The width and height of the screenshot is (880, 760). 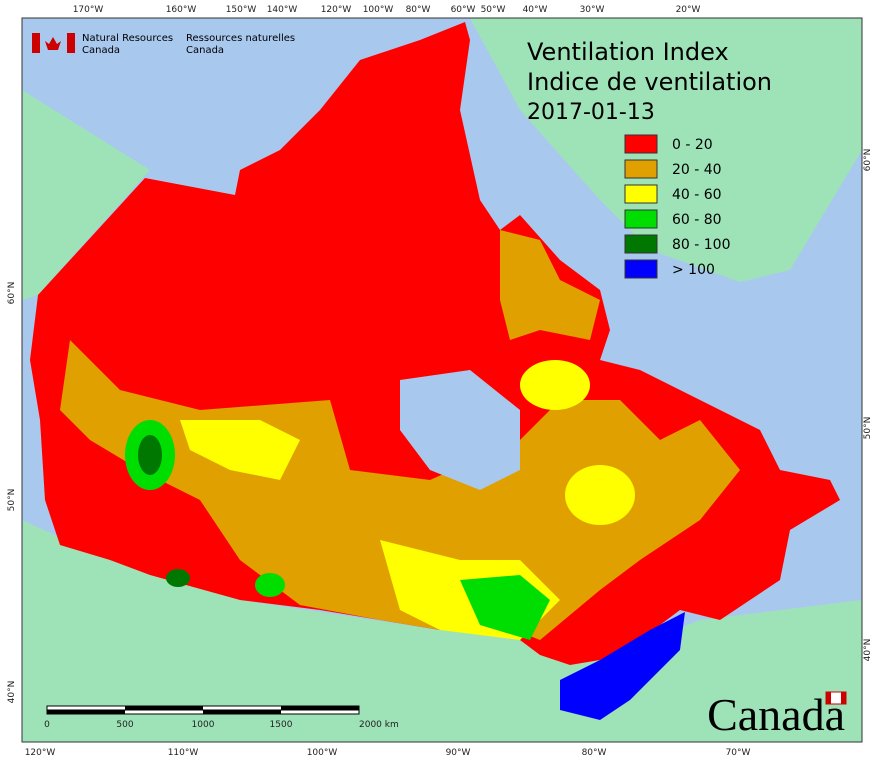 I want to click on agency-fr: Canada, so click(x=205, y=50).